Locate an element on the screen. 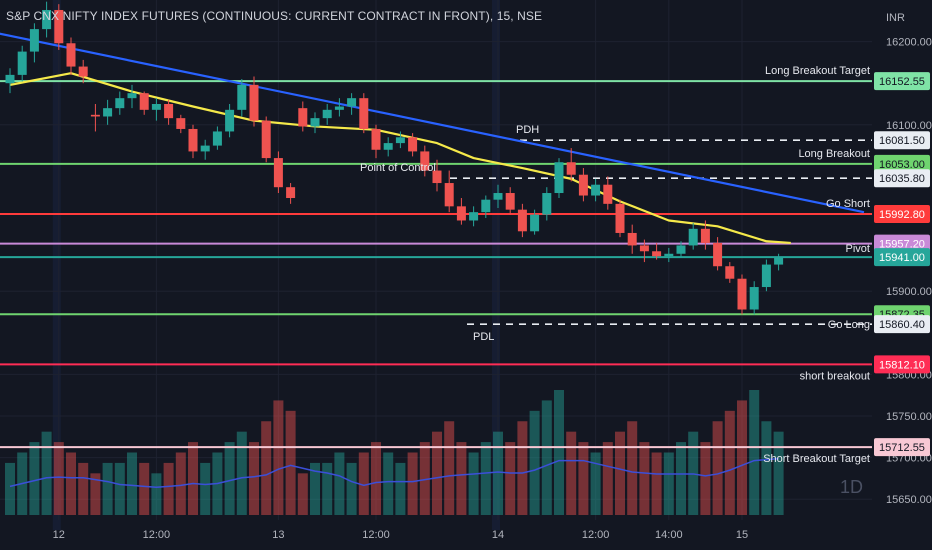 This screenshot has height=550, width=932. price-tag-text: 16035.80 is located at coordinates (902, 179).